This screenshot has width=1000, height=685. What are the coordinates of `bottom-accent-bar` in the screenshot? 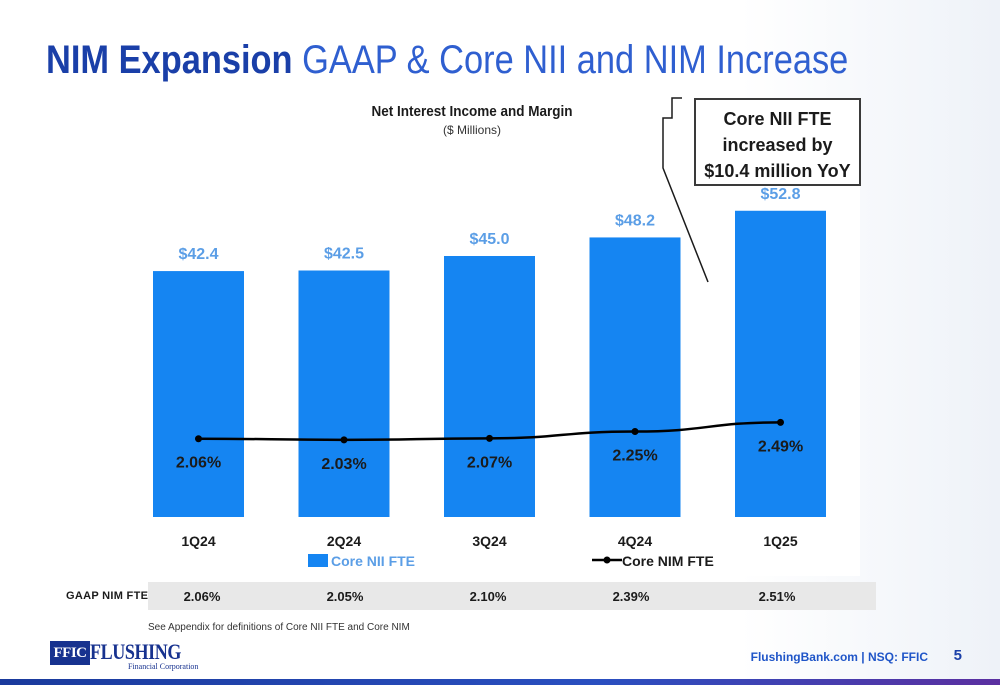 It's located at (500, 682).